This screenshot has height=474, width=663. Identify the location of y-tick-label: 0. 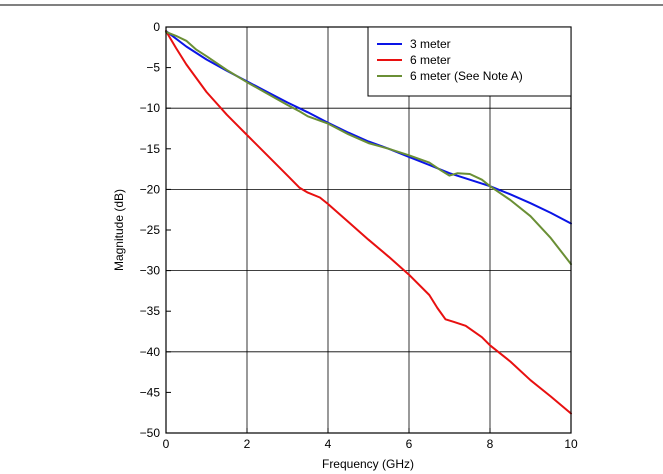
(156, 27).